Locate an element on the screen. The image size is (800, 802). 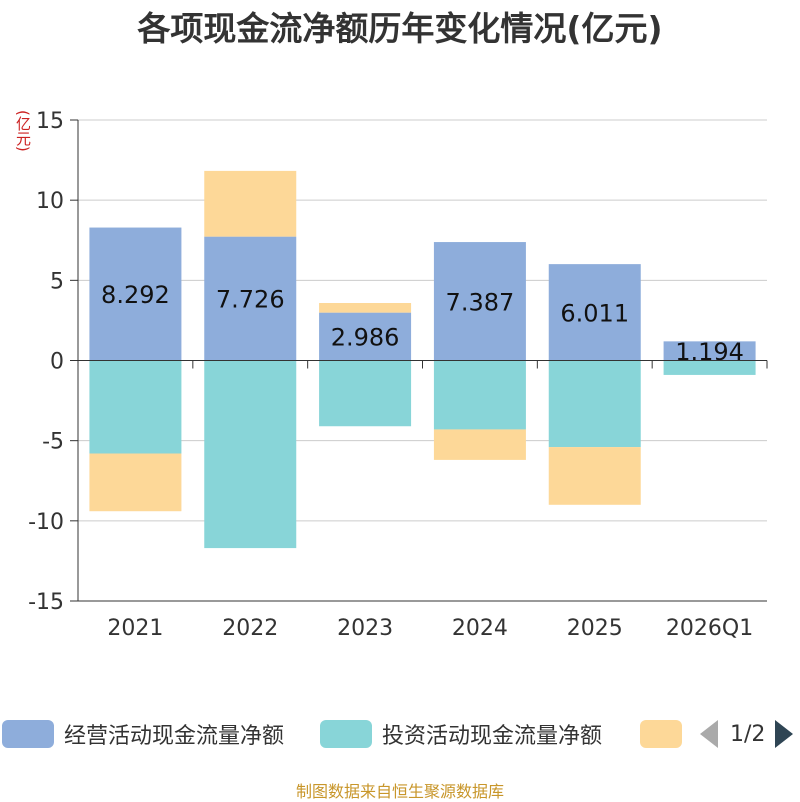
legend-pager: 1/2 is located at coordinates (747, 734).